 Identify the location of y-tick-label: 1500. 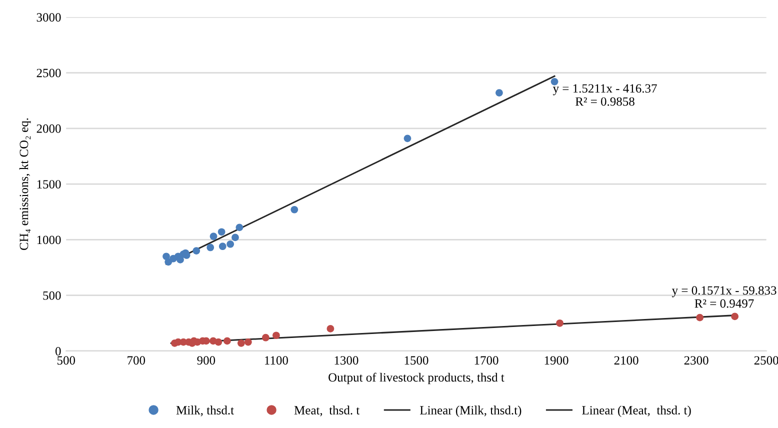
(49, 184).